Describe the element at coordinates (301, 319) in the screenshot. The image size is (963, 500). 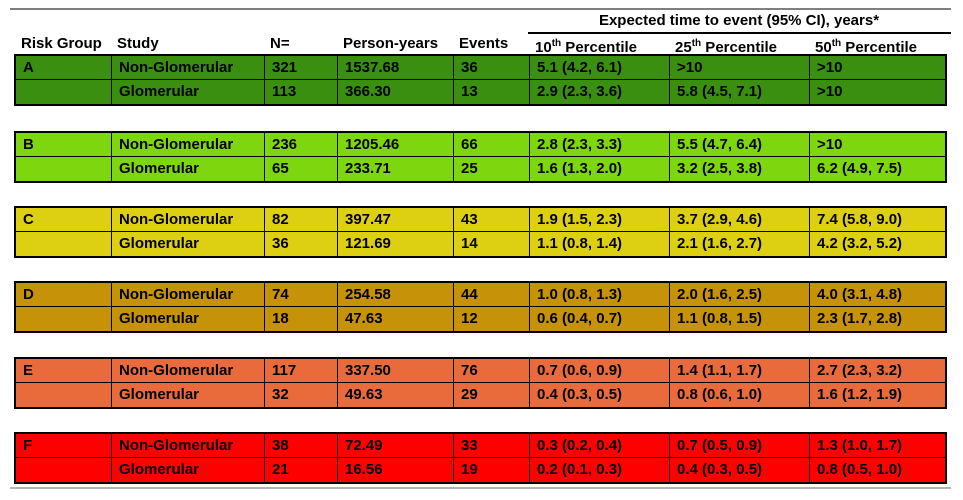
I see `cell-n: 18` at that location.